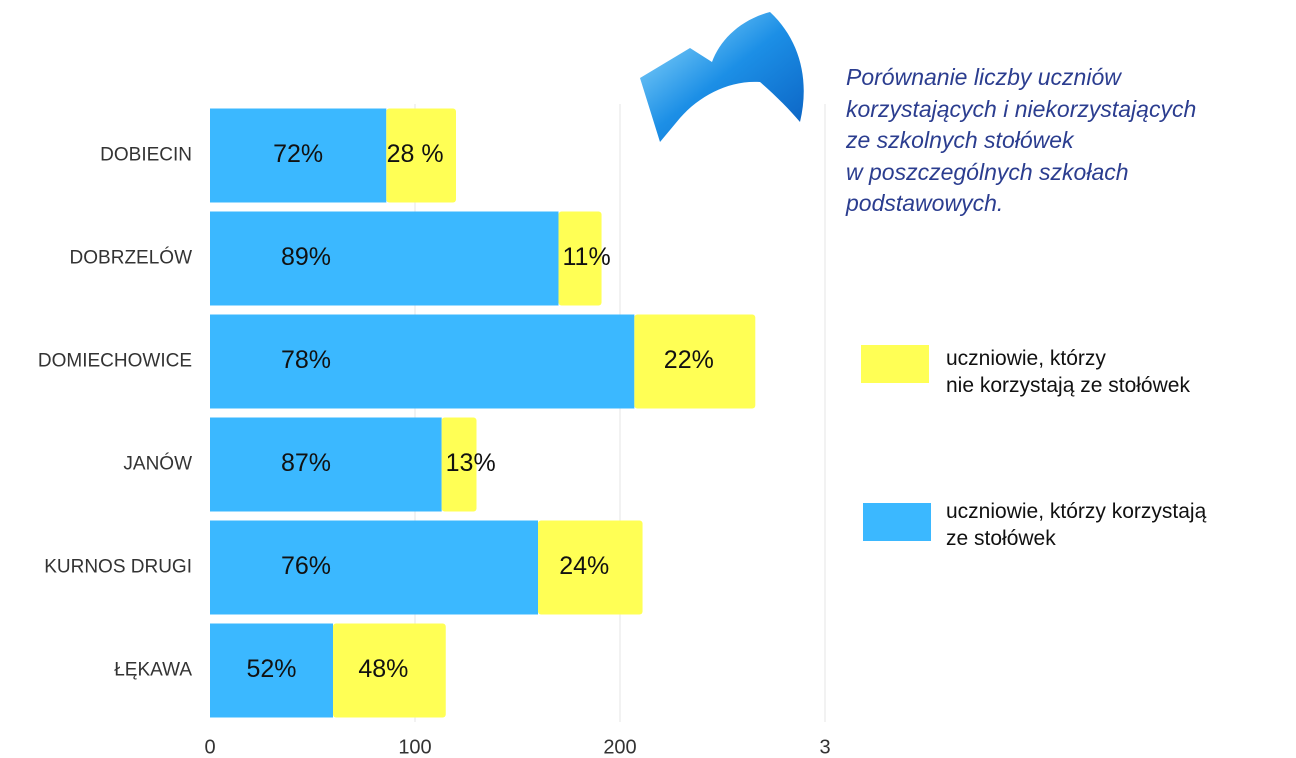  I want to click on data-label: 11%, so click(587, 257).